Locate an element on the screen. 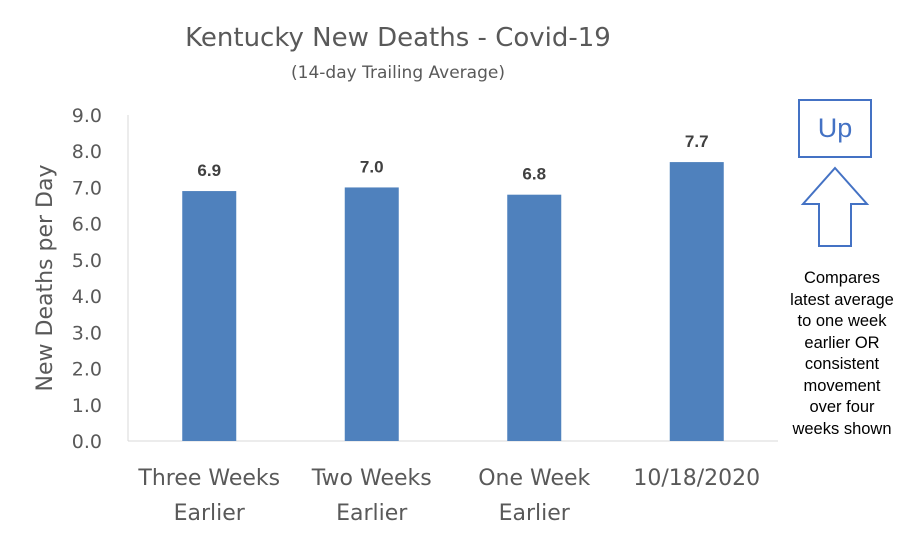 This screenshot has width=918, height=540. data-labels: 6.9 7.0 6.8 7.7 is located at coordinates (452, 158).